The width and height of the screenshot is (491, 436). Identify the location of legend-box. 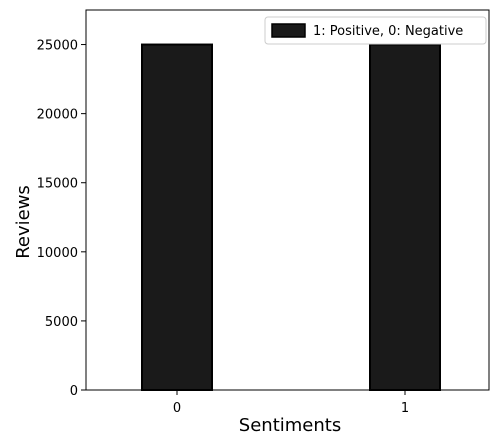
(375, 30).